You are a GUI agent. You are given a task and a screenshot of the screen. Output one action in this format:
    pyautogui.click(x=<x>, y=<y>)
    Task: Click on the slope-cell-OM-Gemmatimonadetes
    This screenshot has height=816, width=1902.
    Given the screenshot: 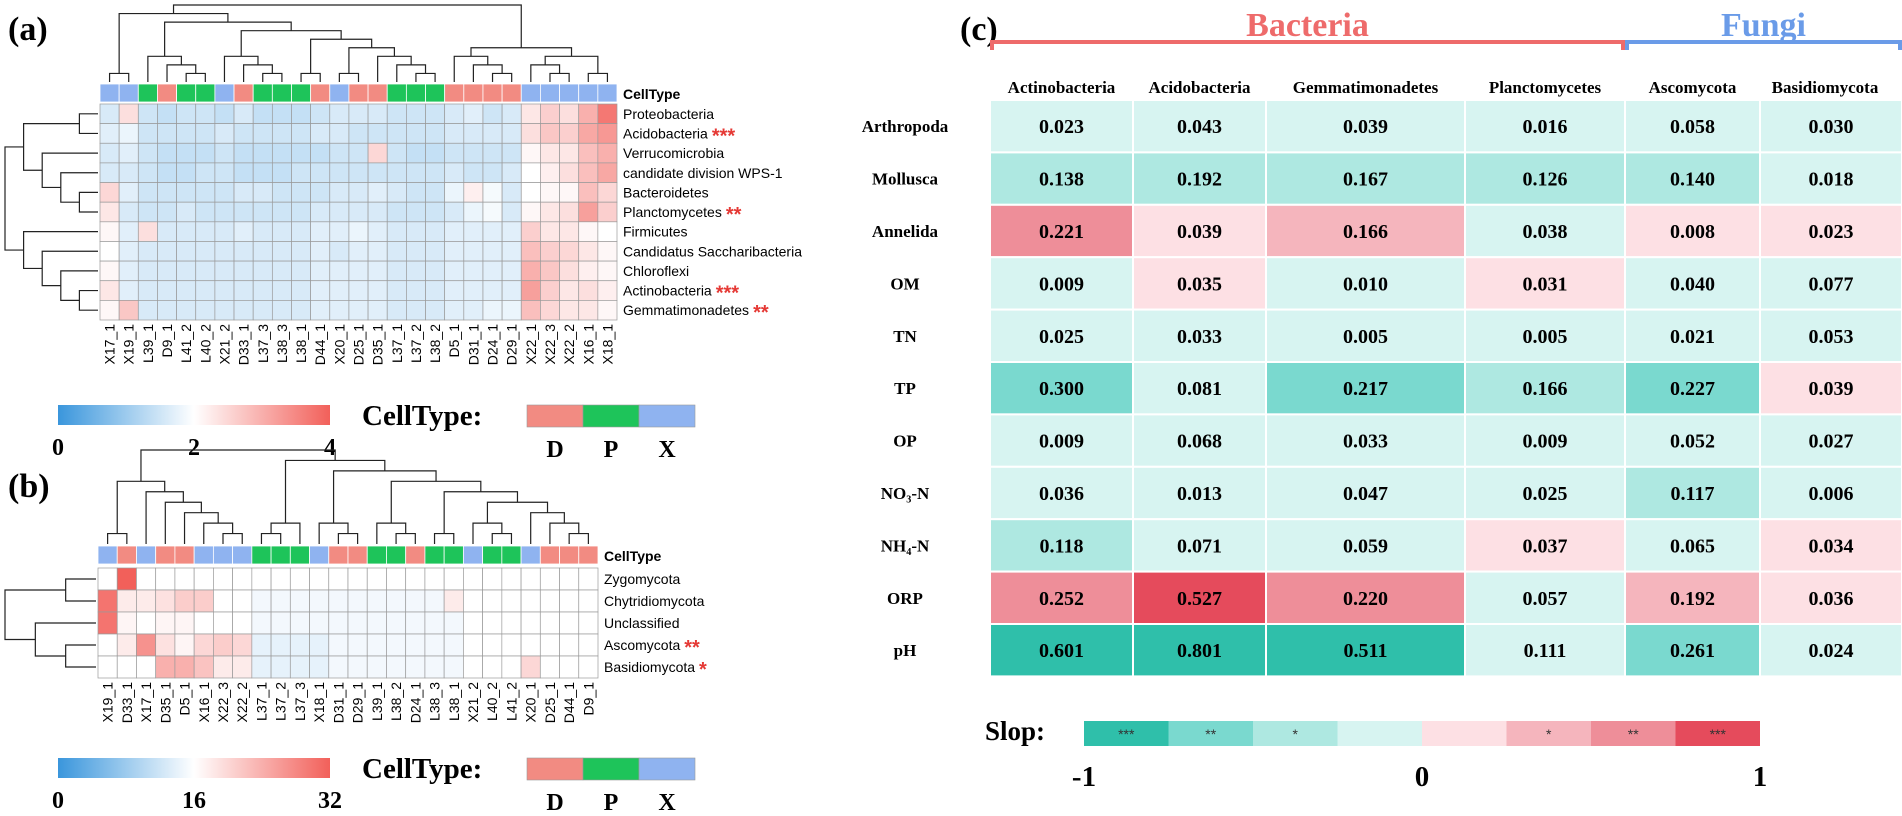 What is the action you would take?
    pyautogui.click(x=1365, y=283)
    